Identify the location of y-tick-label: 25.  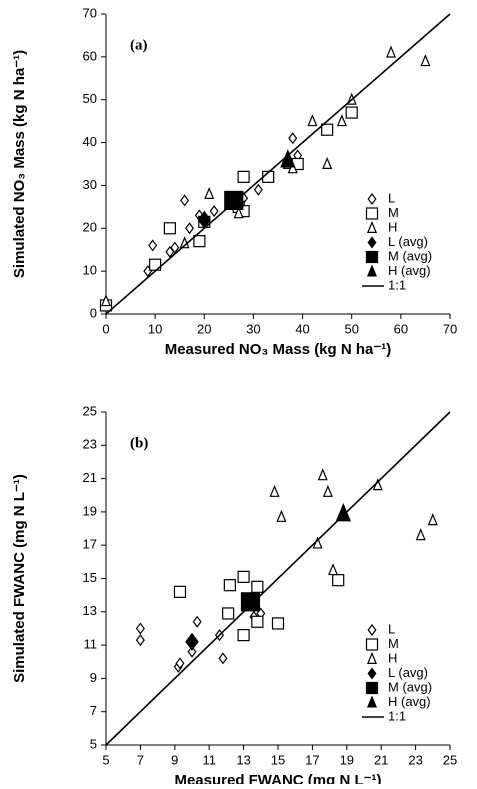
(90, 410).